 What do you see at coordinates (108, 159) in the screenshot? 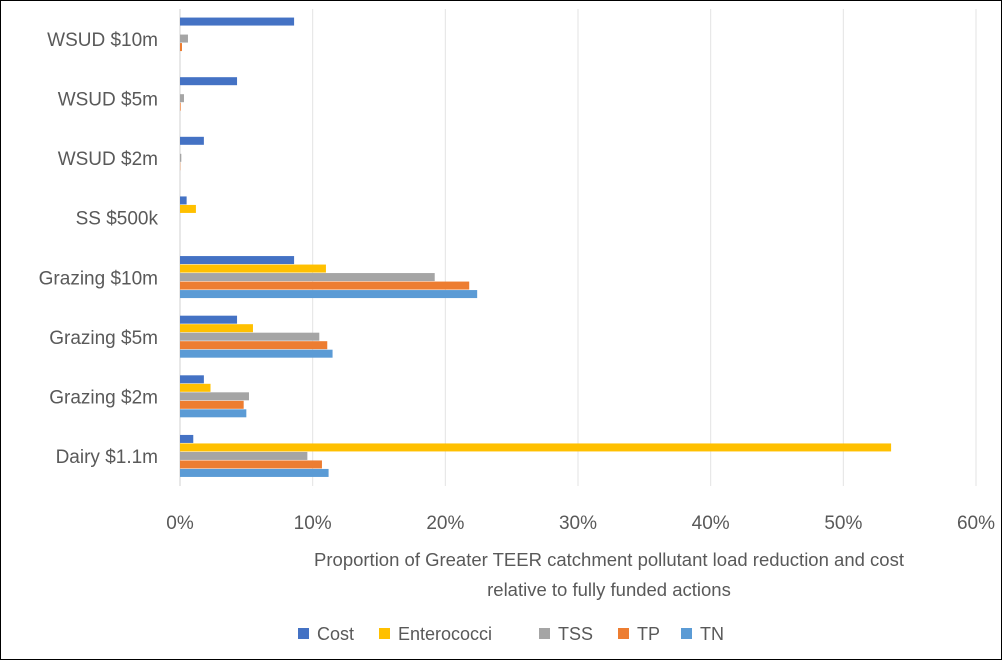
I see `category-label: WSUD $2m` at bounding box center [108, 159].